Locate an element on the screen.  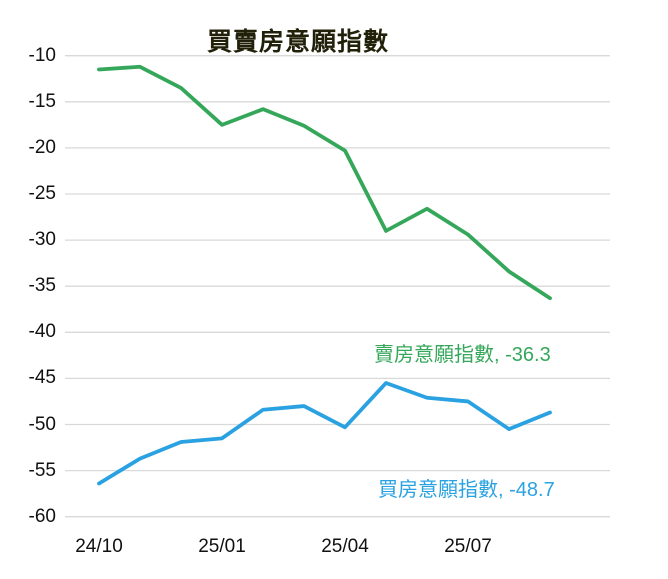
y-tick-label: -15 is located at coordinates (42, 101).